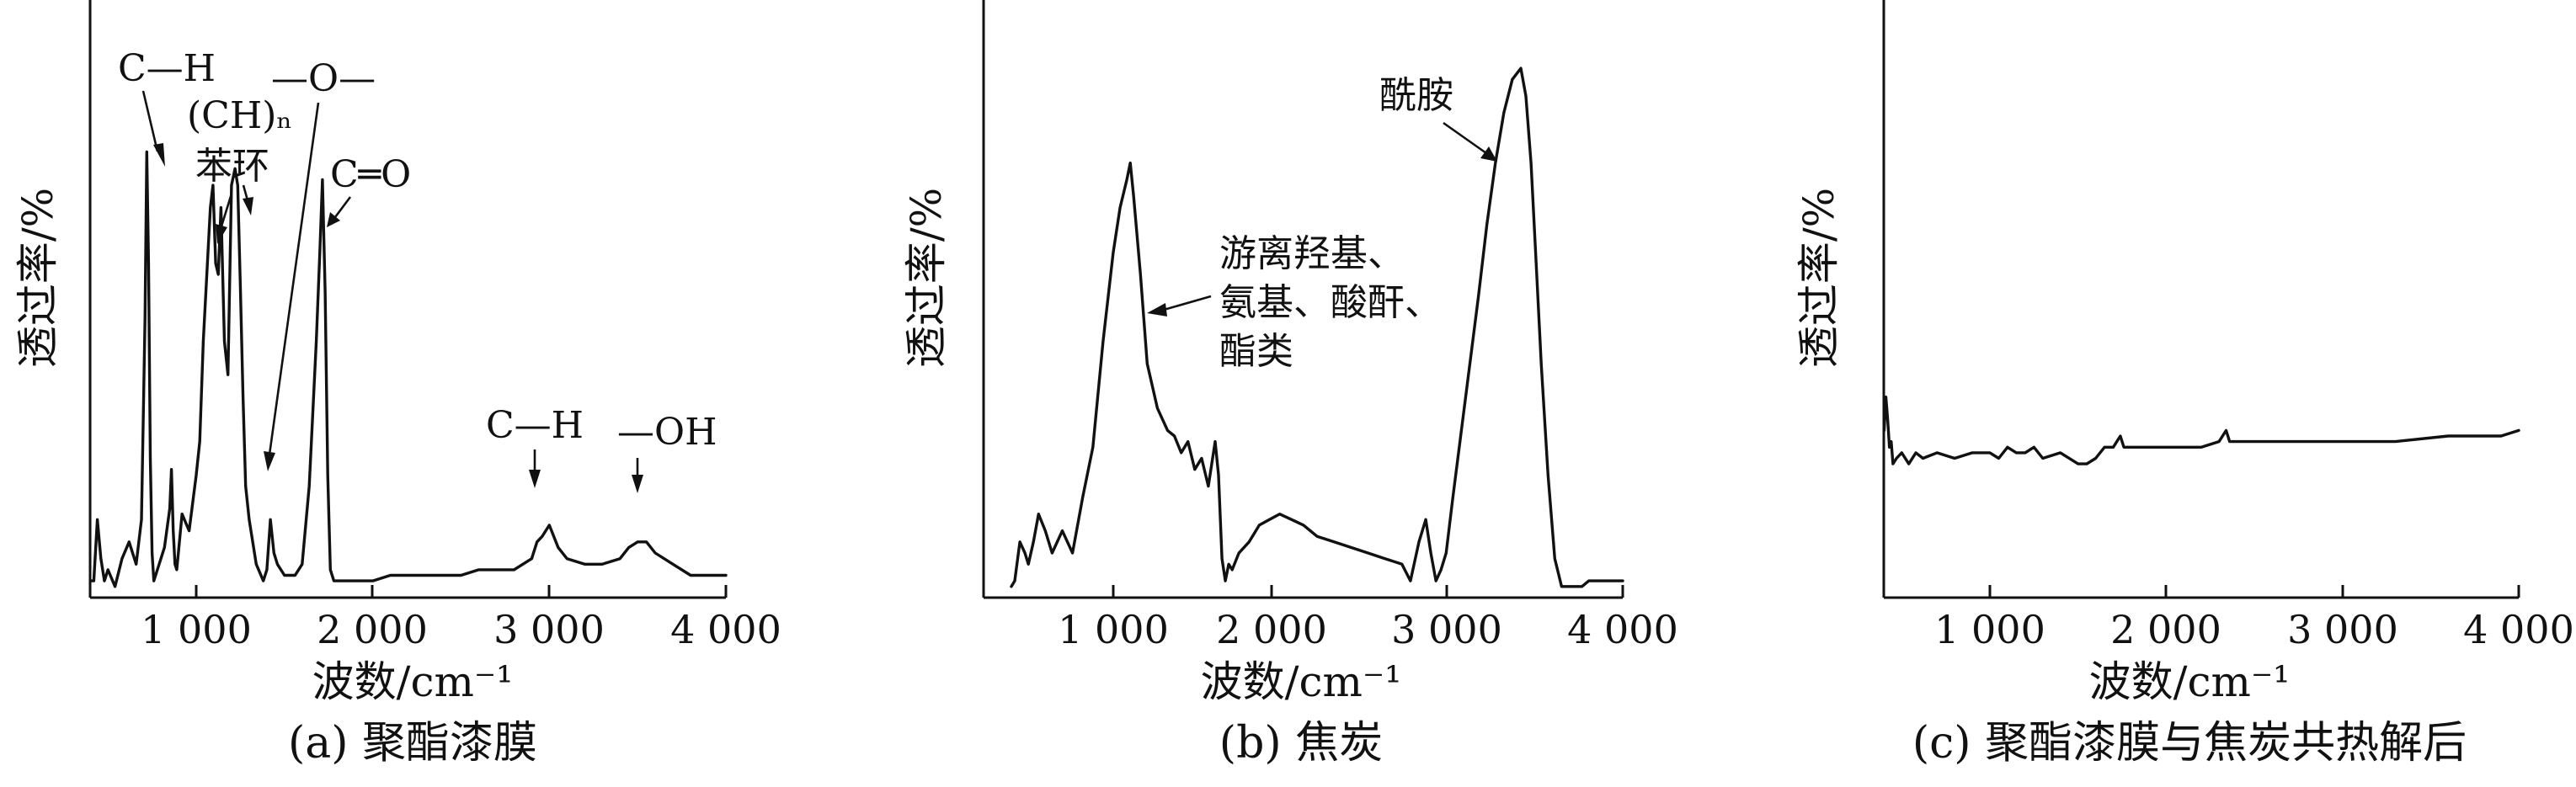 Image resolution: width=2576 pixels, height=787 pixels. Describe the element at coordinates (1187, 303) in the screenshot. I see `arrow-hydroxyl-group` at that location.